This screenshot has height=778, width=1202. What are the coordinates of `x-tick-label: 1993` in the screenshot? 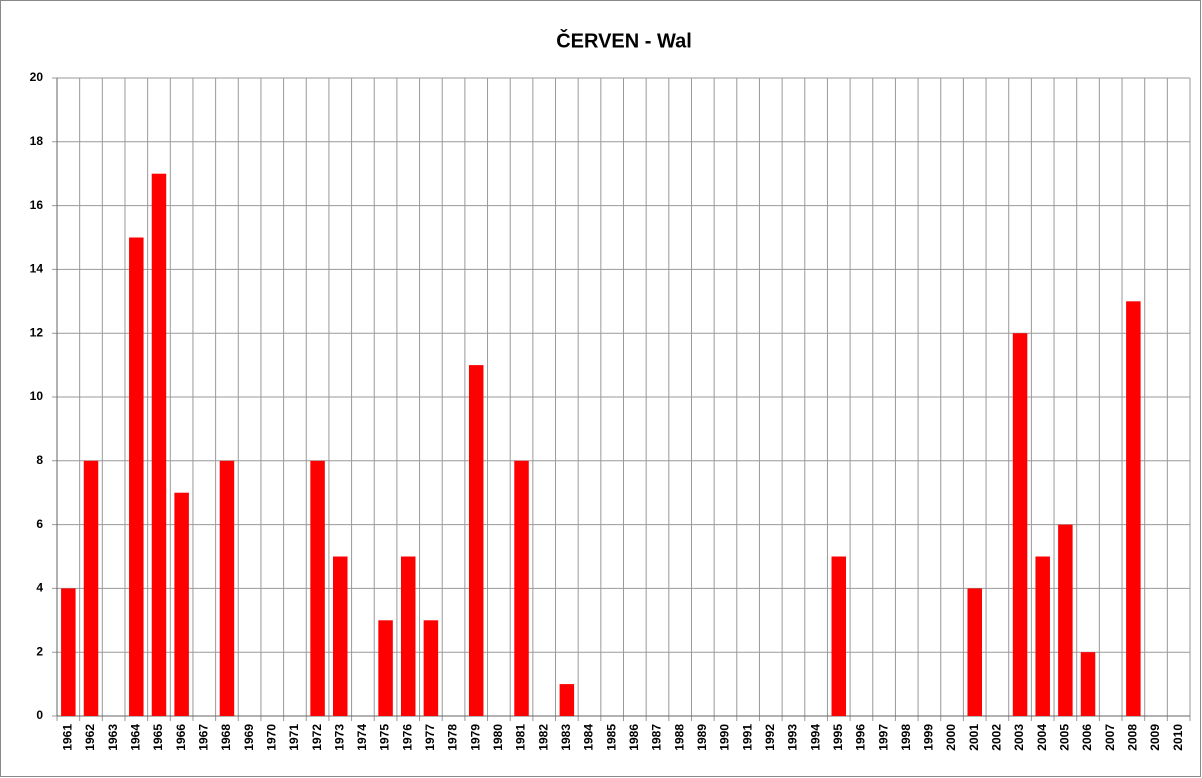 It's located at (793, 737).